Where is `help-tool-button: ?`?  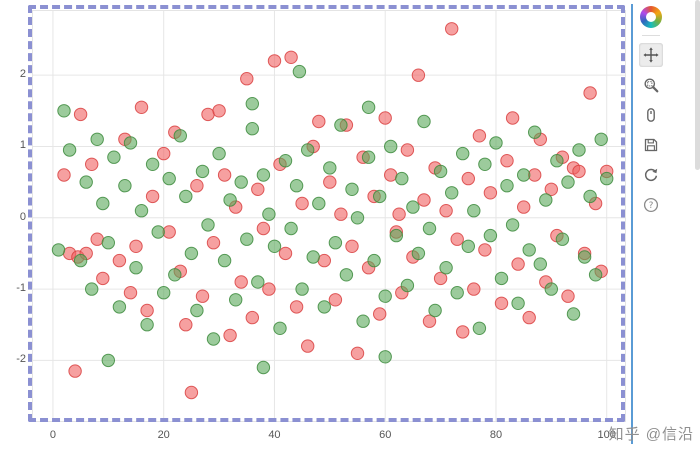 help-tool-button: ? is located at coordinates (651, 205).